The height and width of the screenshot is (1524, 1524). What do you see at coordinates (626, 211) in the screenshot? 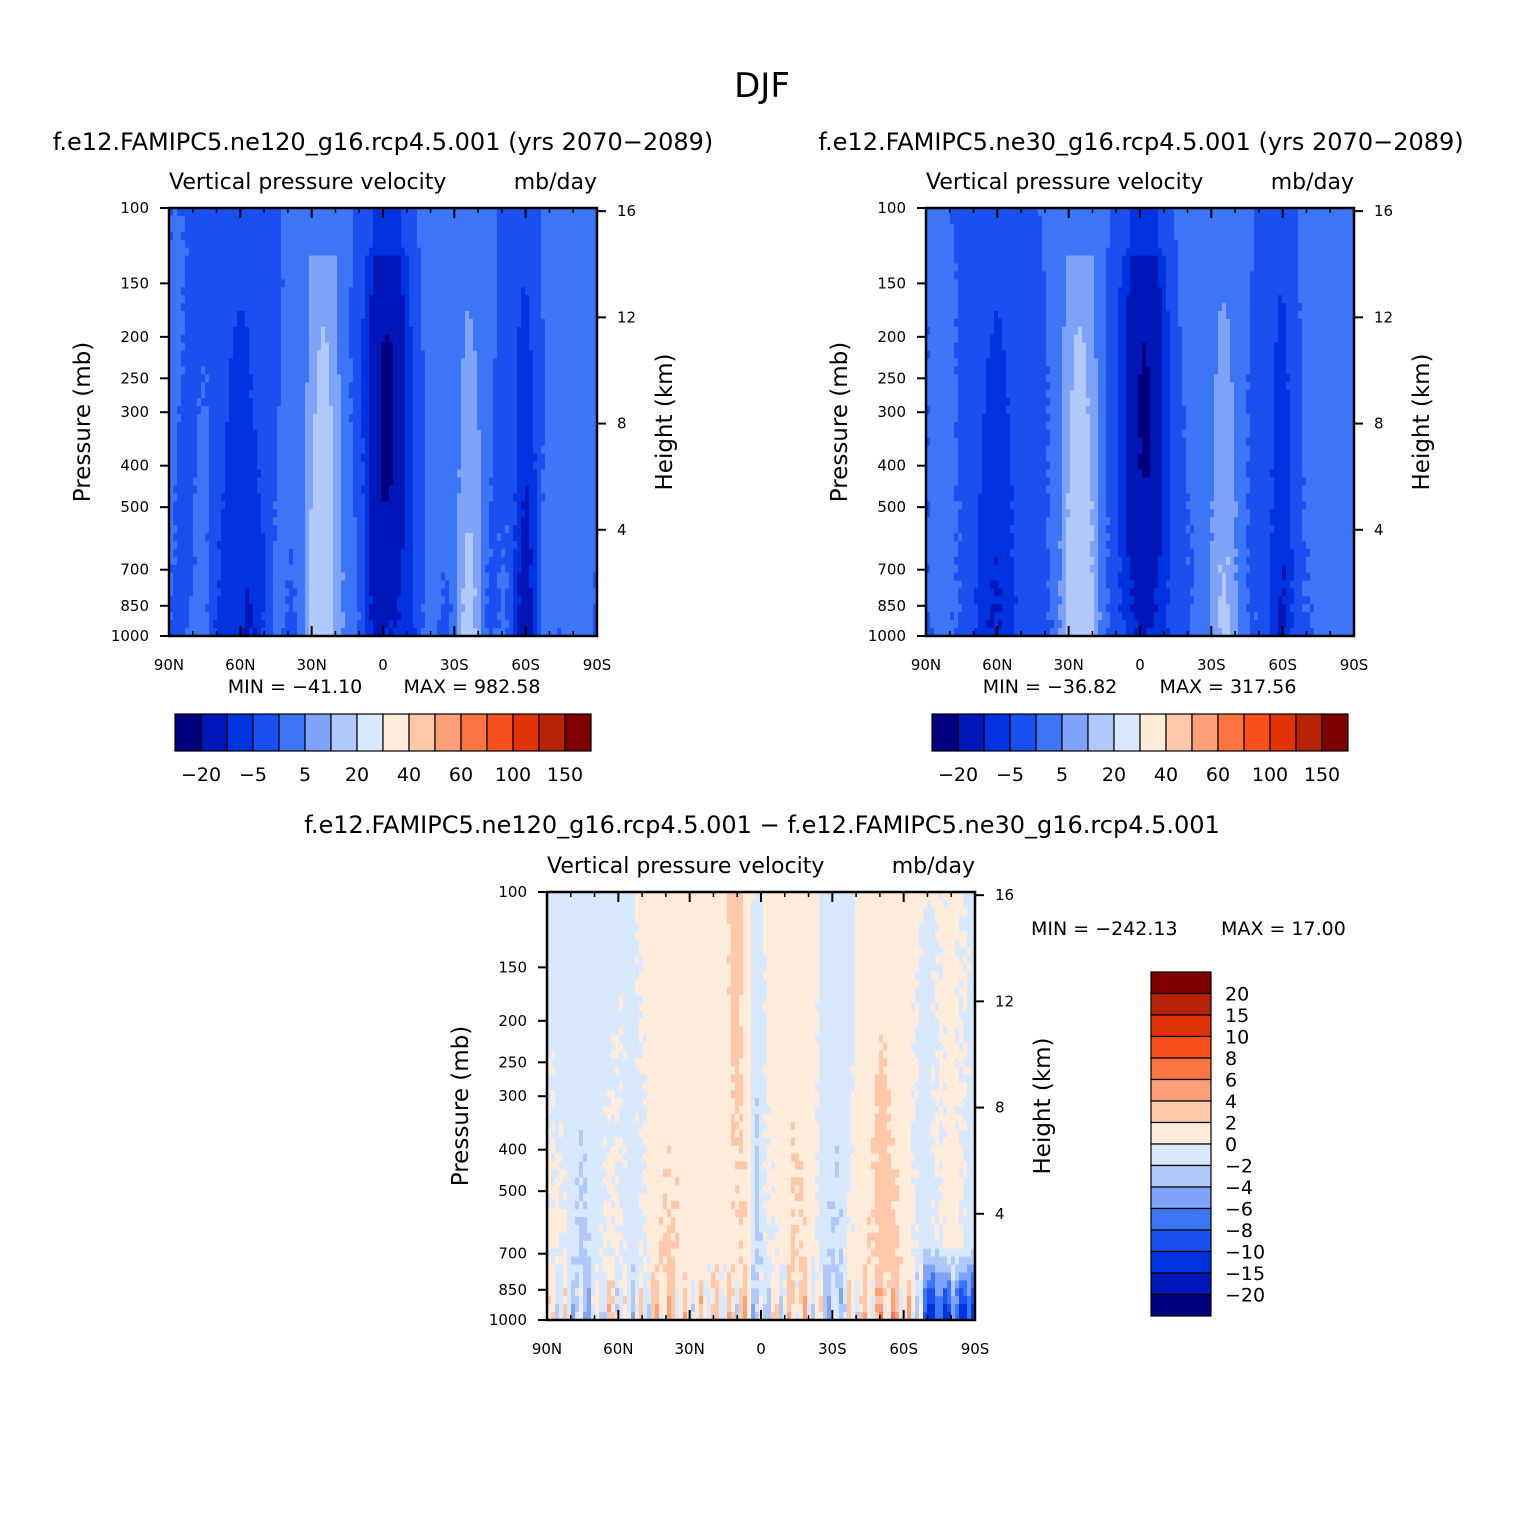
I see `y-right-tick-label: 16` at bounding box center [626, 211].